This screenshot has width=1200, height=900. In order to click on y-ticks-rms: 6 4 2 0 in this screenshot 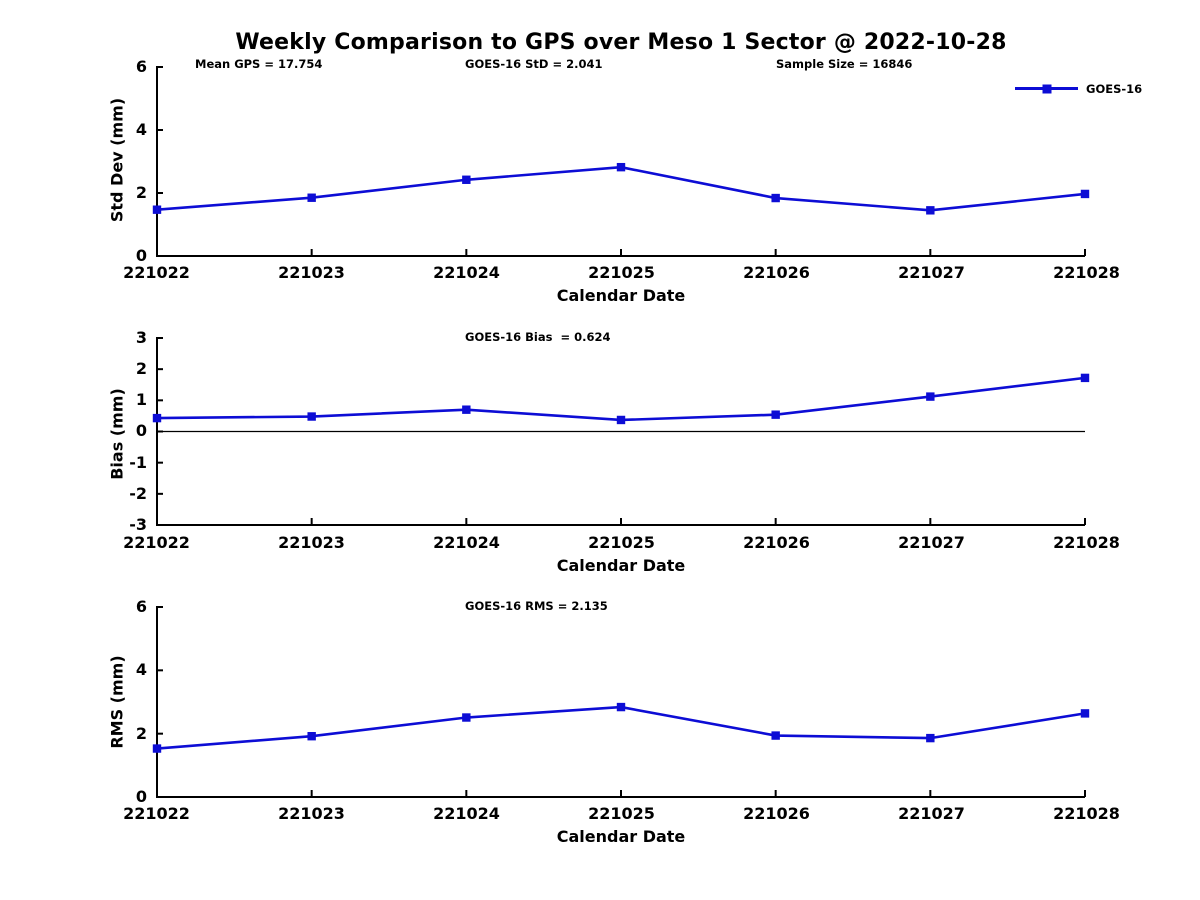, I will do `click(102, 702)`.